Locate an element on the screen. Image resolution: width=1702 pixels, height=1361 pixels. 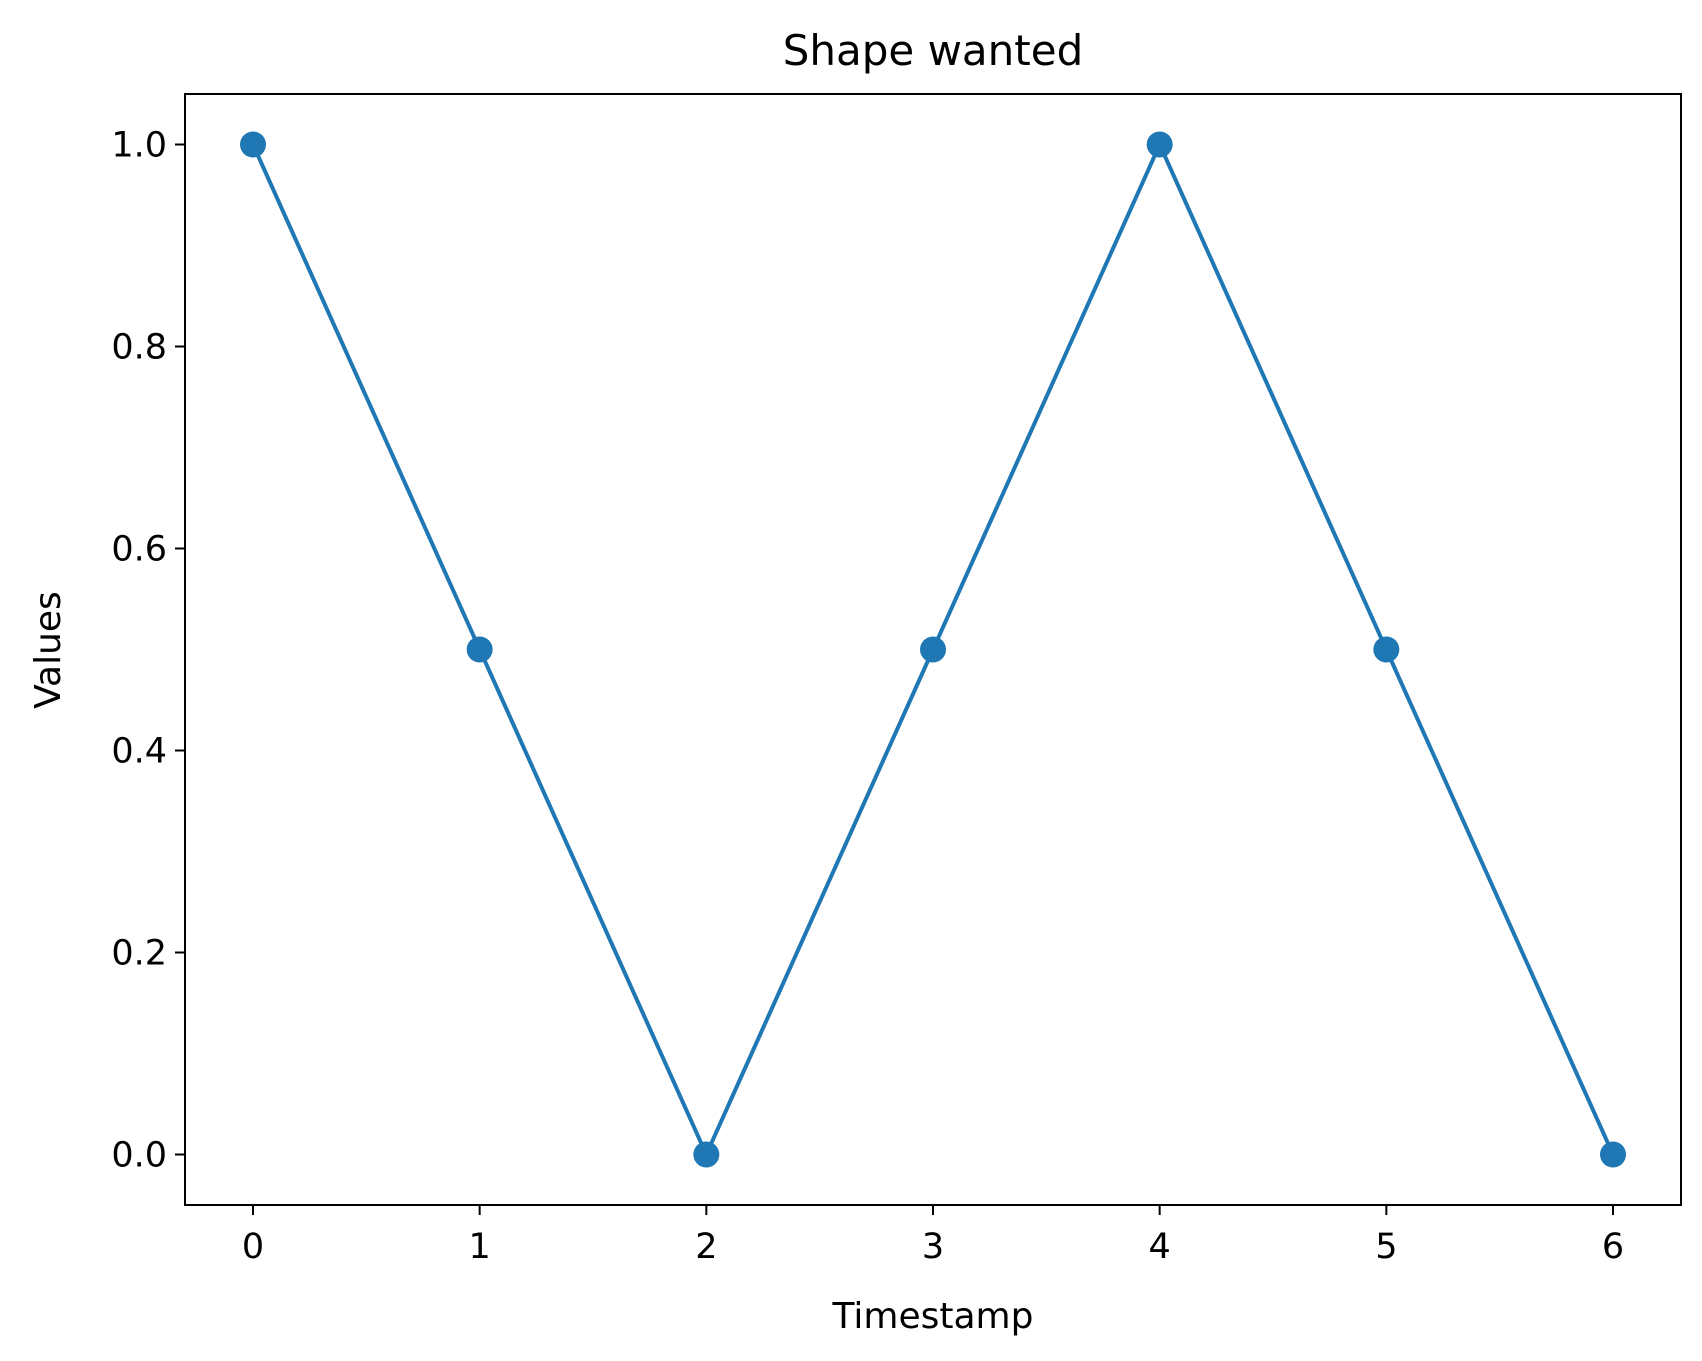
y-tick-label: 0.2 is located at coordinates (139, 954).